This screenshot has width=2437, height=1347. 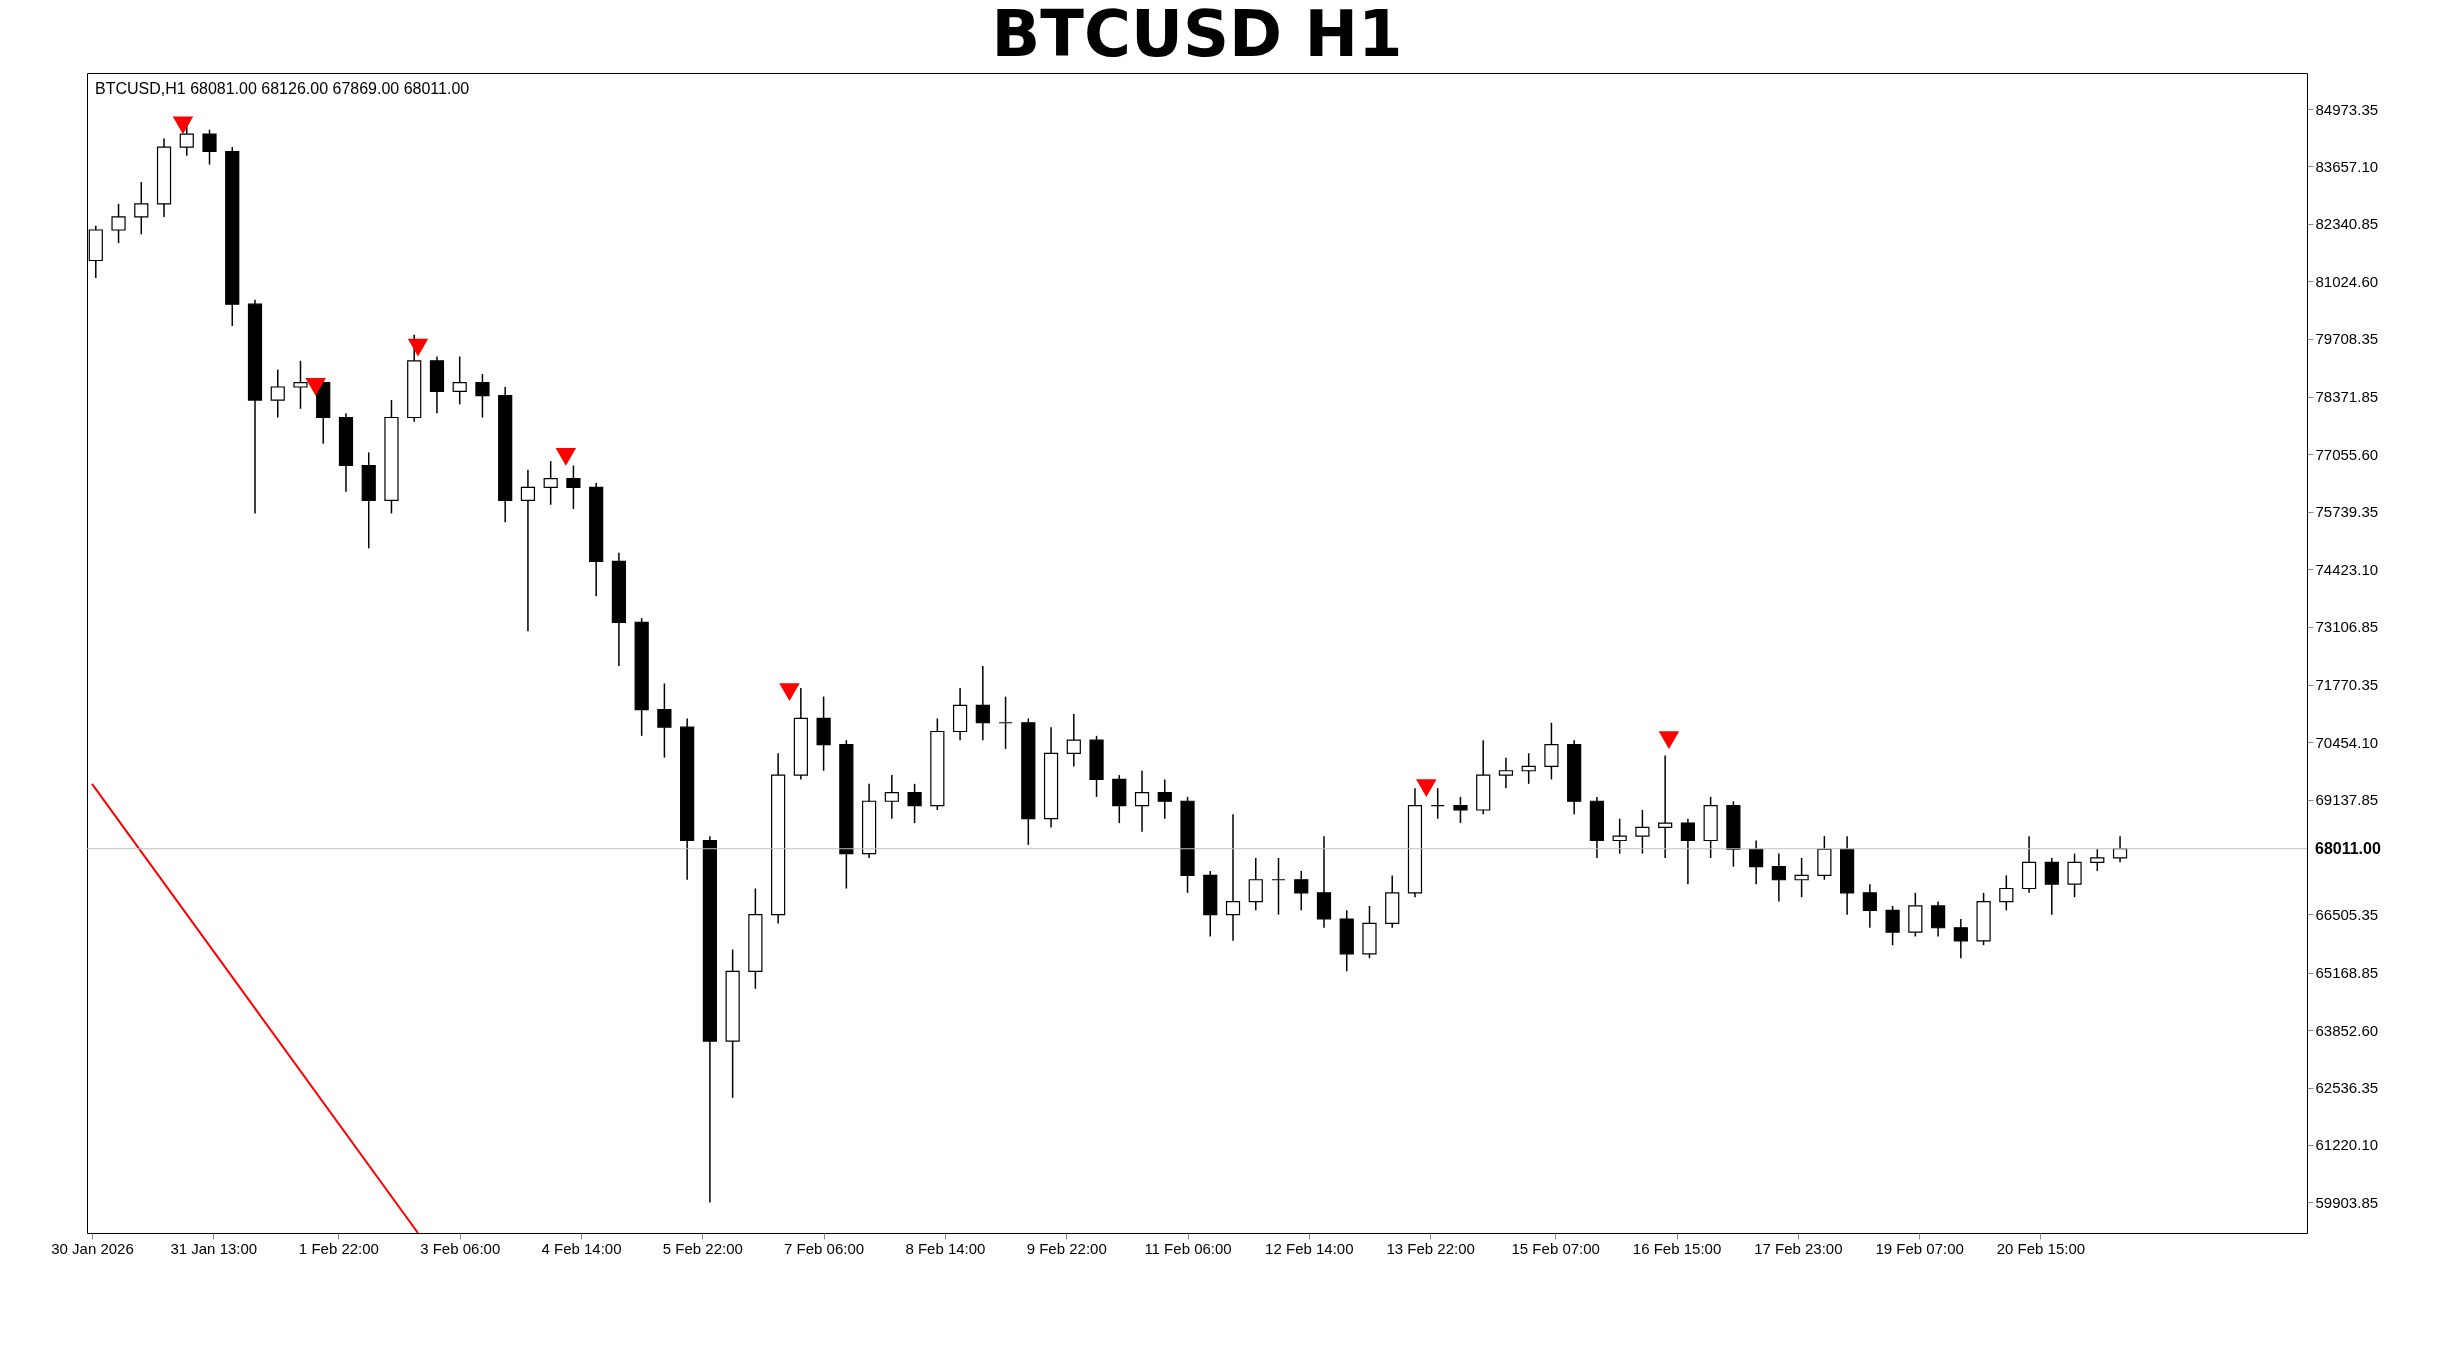 What do you see at coordinates (2347, 512) in the screenshot?
I see `y-tick-label: 75739.35` at bounding box center [2347, 512].